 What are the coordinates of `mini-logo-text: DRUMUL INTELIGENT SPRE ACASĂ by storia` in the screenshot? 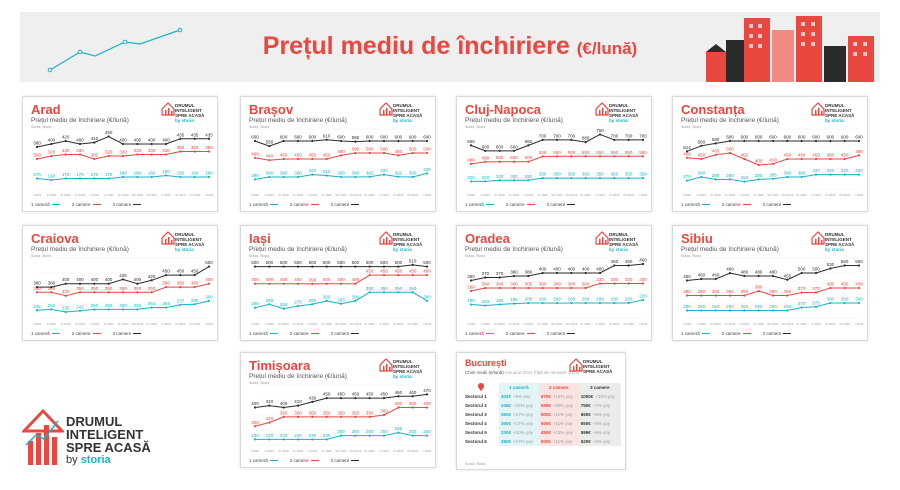 It's located at (408, 242).